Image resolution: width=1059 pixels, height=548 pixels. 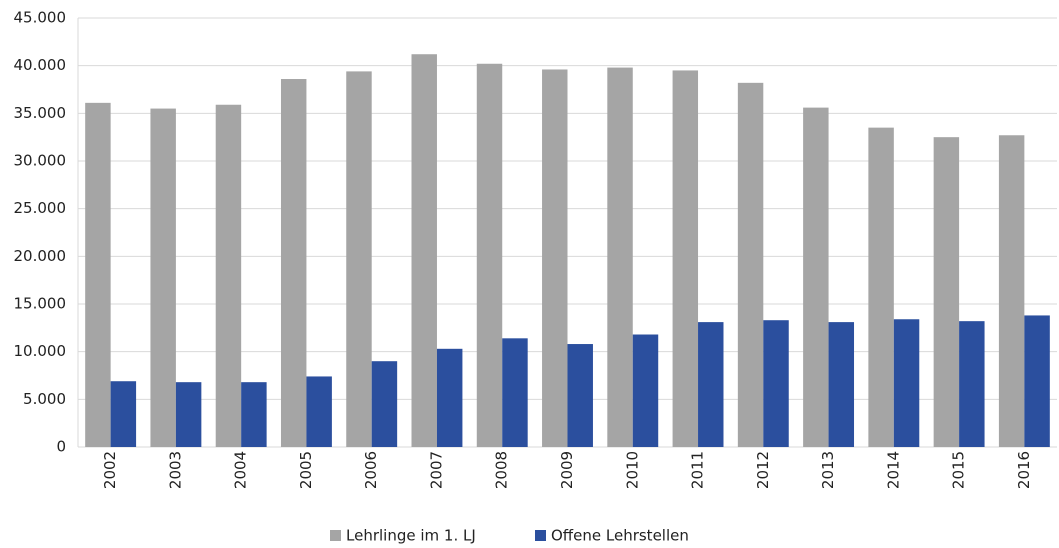 I want to click on y-tick-label: 10.000, so click(x=40, y=351).